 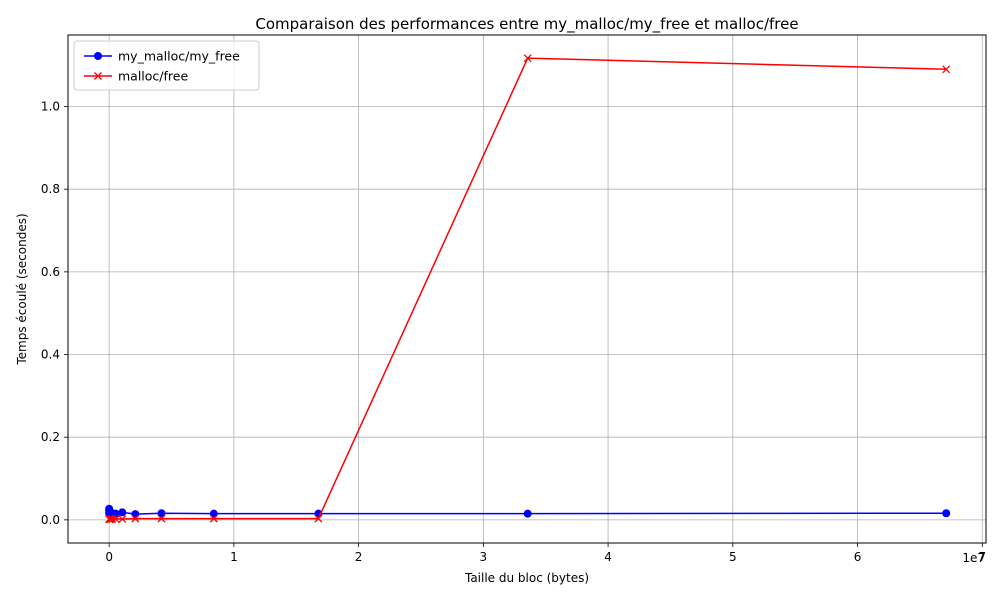 I want to click on y-tick-label: 0.2, so click(x=50, y=437).